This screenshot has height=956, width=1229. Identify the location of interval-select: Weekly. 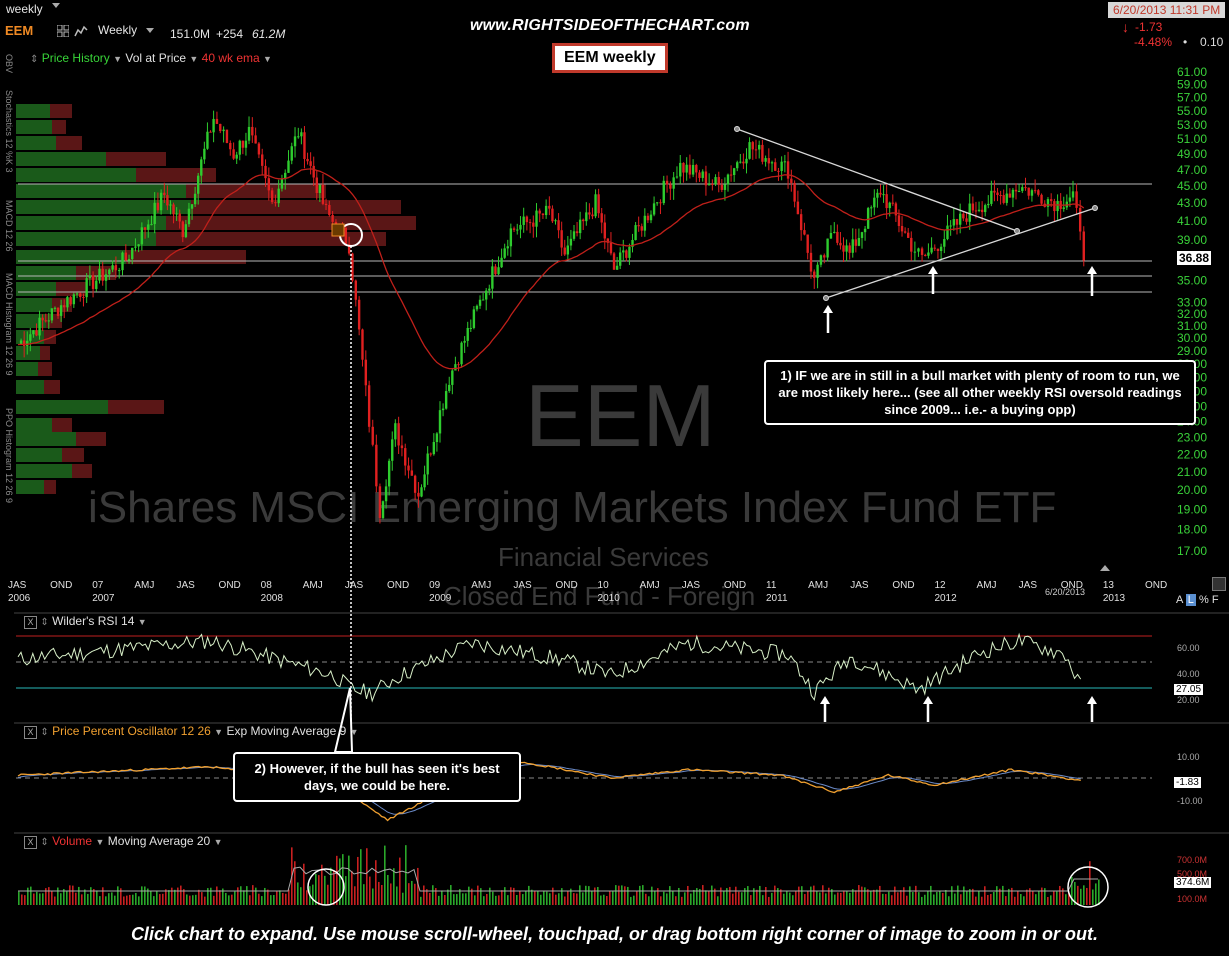
(118, 30).